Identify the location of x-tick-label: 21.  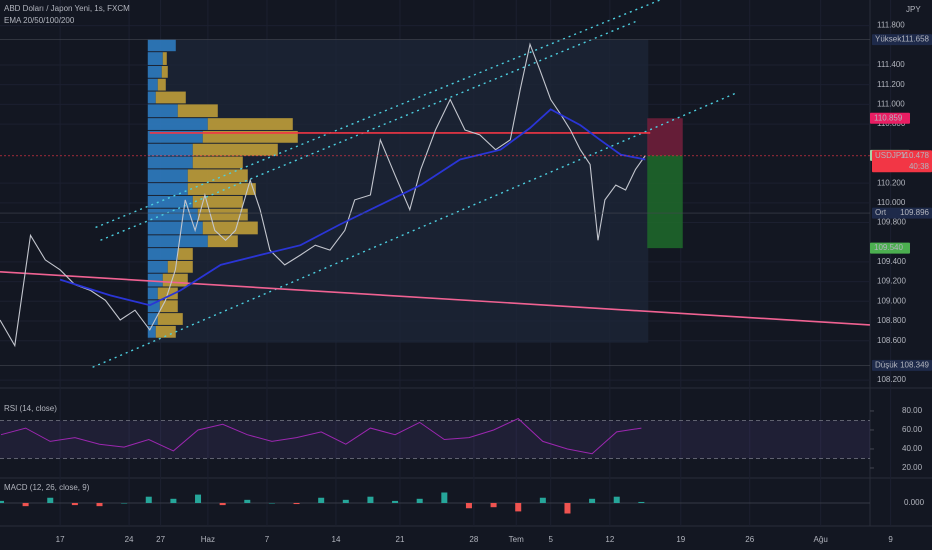
(400, 539).